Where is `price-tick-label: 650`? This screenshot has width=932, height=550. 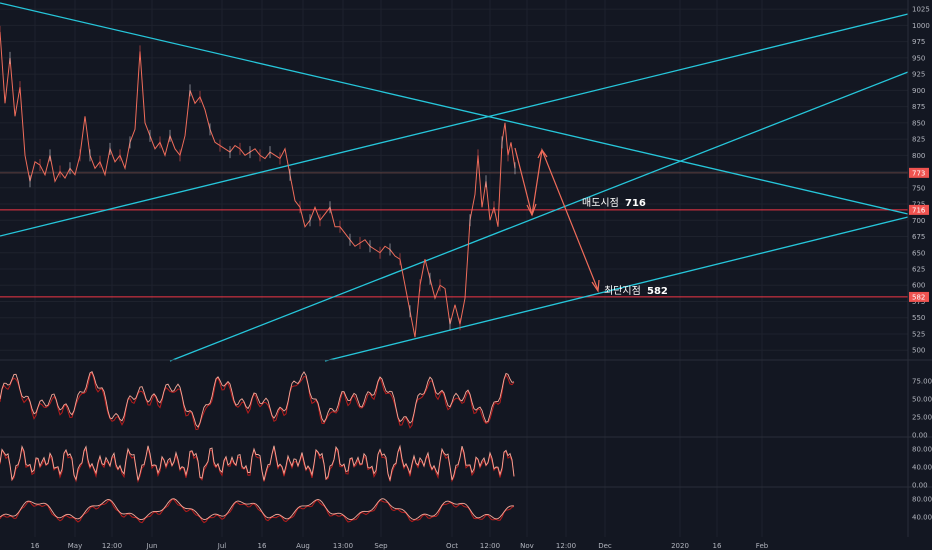 price-tick-label: 650 is located at coordinates (918, 253).